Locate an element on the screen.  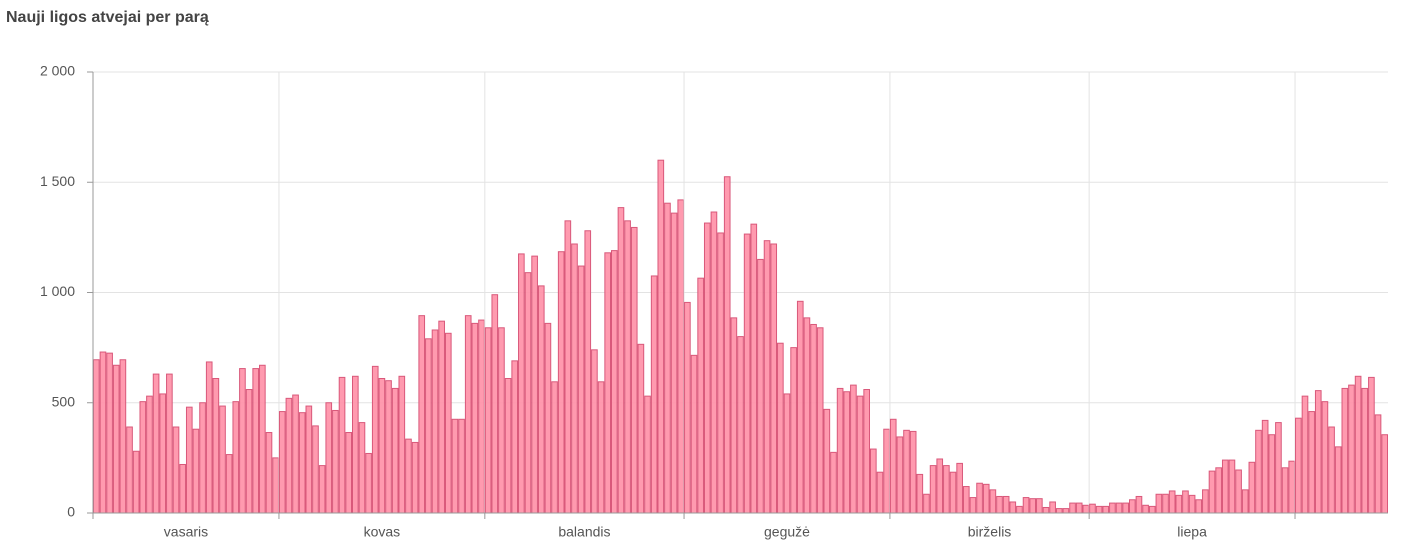
y-tick-label: 0 is located at coordinates (71, 512).